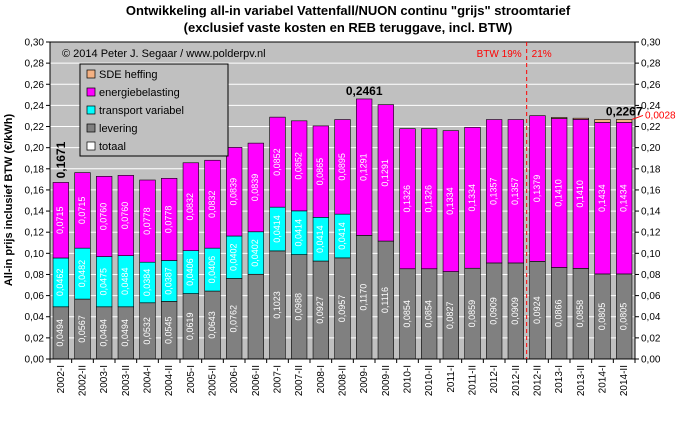 Image resolution: width=696 pixels, height=421 pixels. I want to click on value-label: 0,0760, so click(104, 217).